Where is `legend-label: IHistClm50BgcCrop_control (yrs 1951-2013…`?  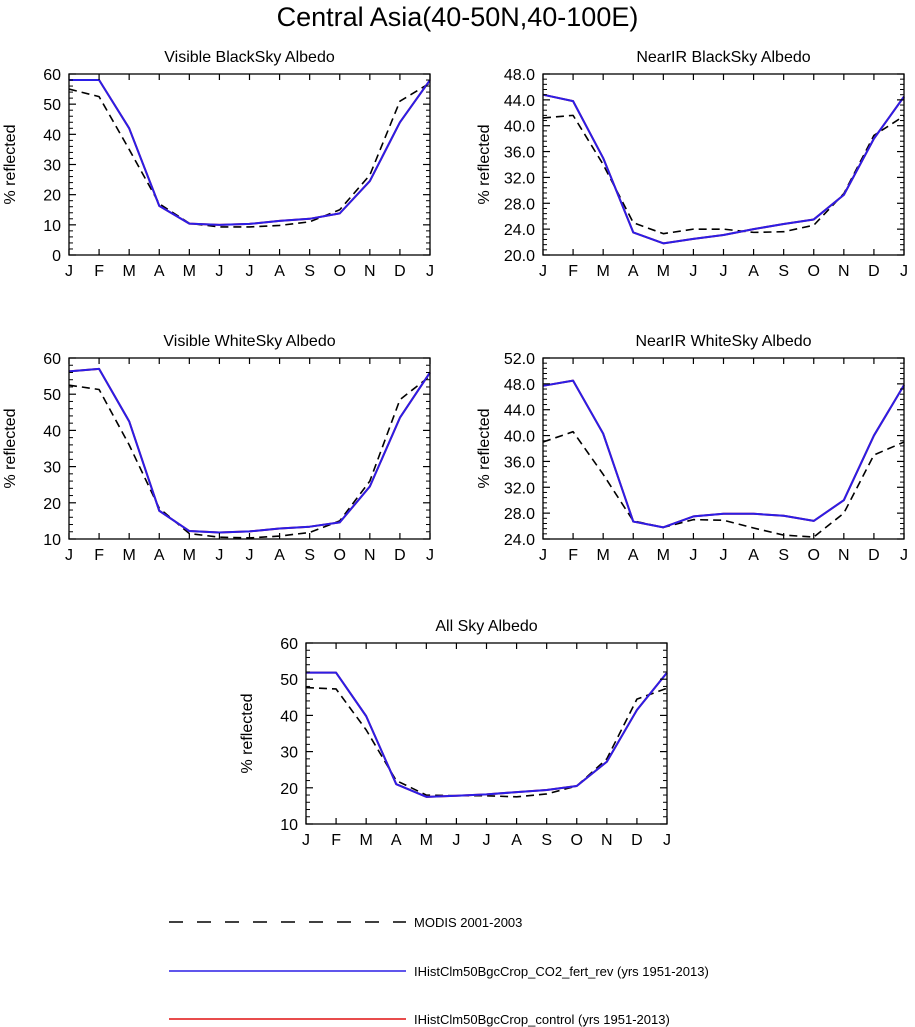 legend-label: IHistClm50BgcCrop_control (yrs 1951-2013… is located at coordinates (542, 1019).